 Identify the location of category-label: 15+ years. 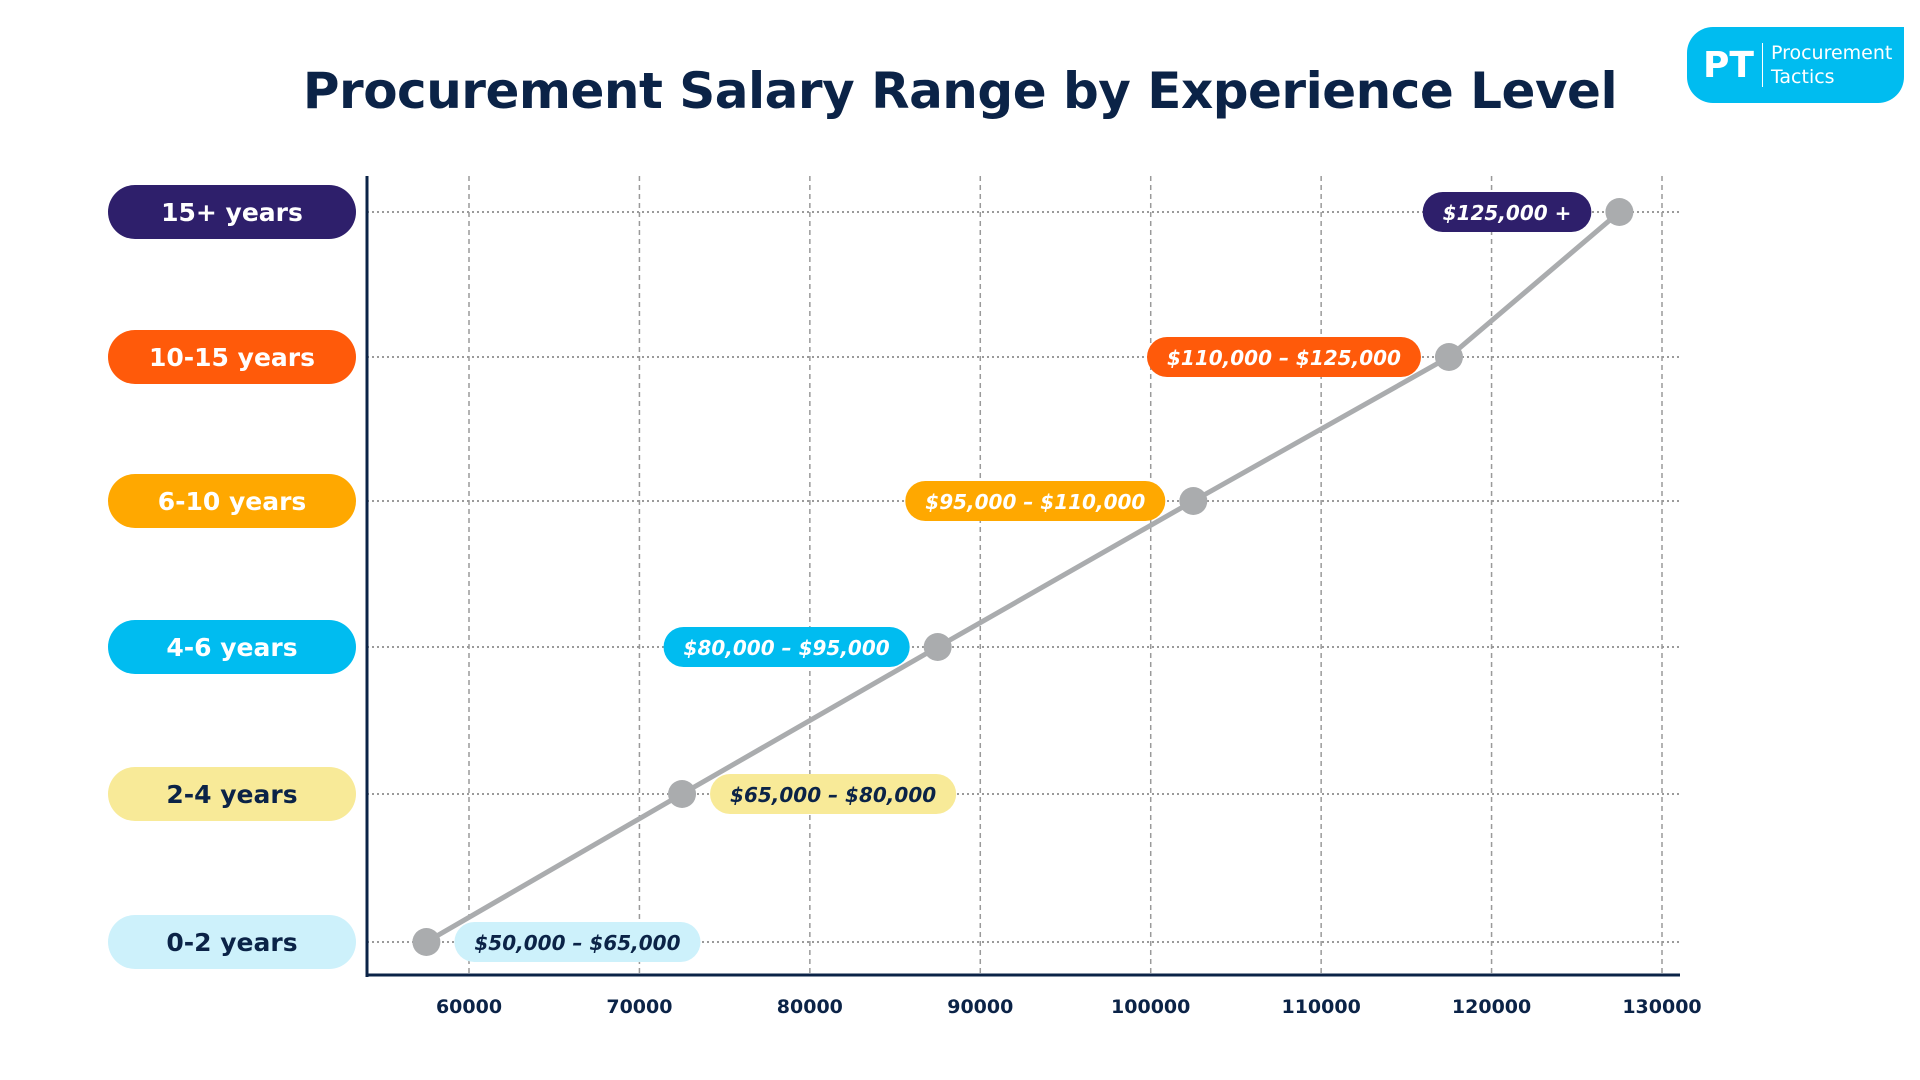
(232, 212).